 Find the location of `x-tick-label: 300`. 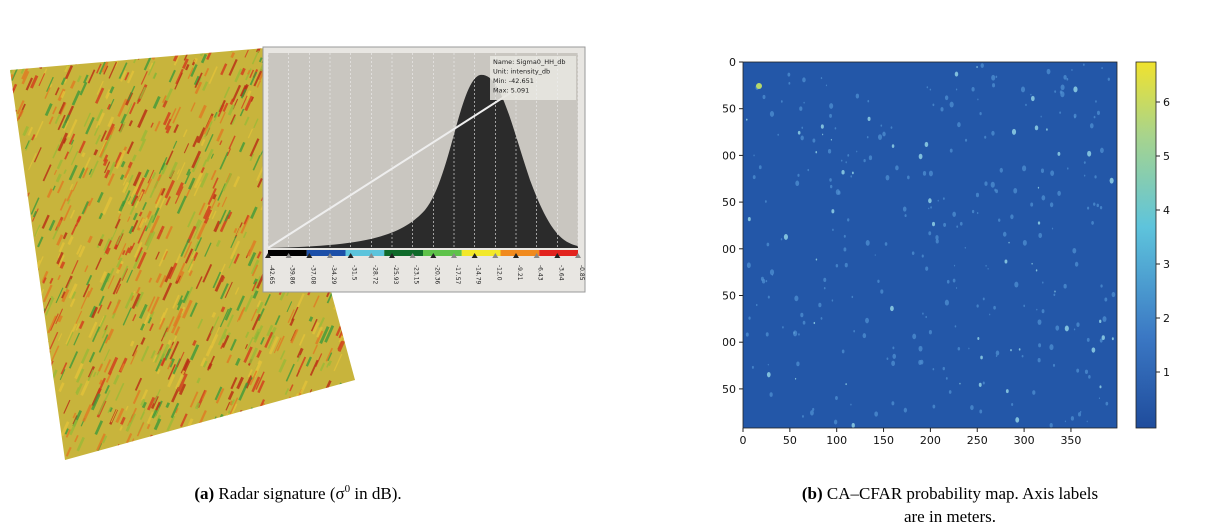

x-tick-label: 300 is located at coordinates (1024, 440).